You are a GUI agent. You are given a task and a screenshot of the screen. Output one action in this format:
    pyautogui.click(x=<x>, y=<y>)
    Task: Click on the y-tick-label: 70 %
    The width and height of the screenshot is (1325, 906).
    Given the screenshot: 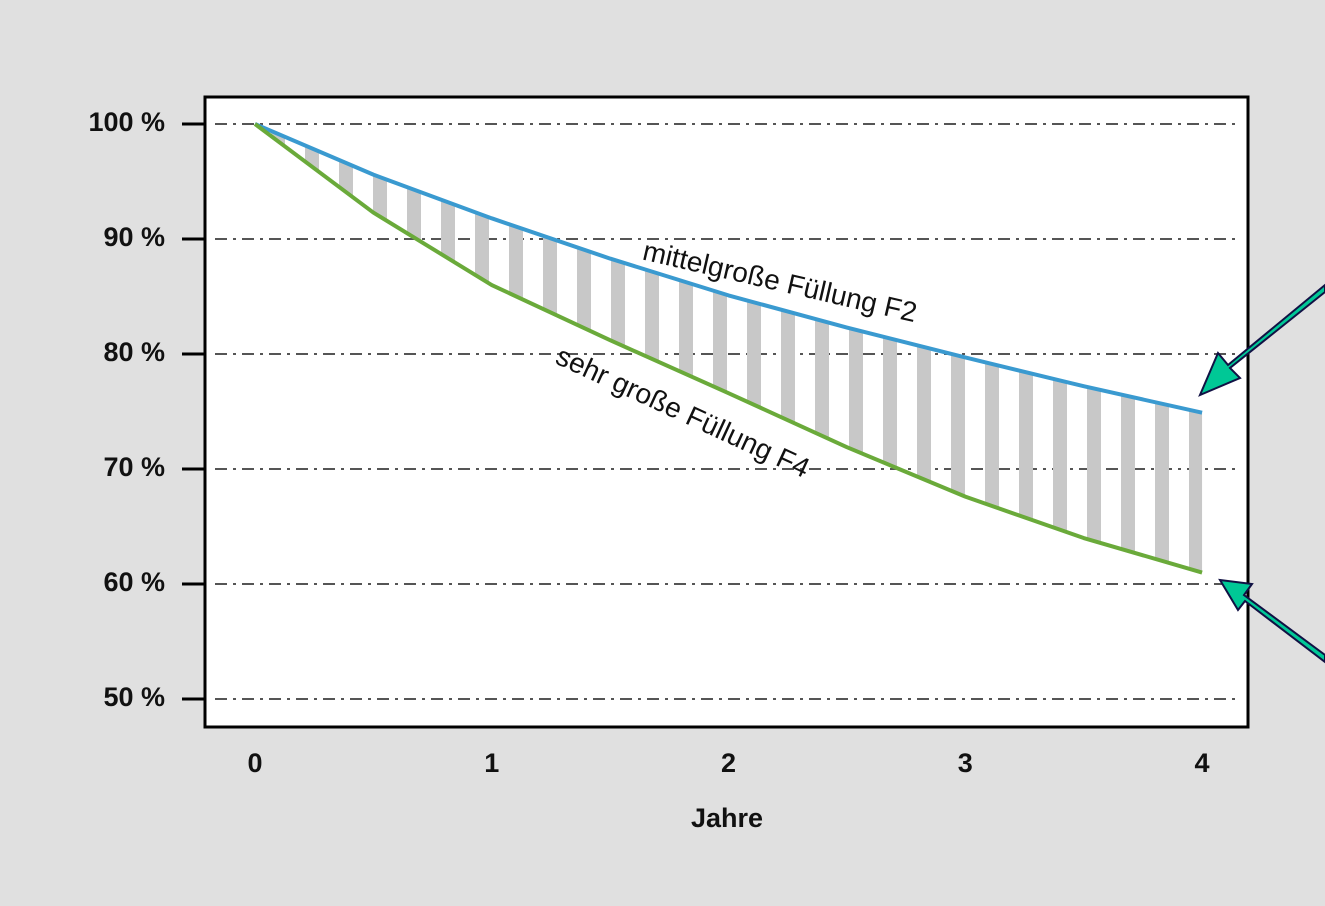 What is the action you would take?
    pyautogui.click(x=134, y=467)
    